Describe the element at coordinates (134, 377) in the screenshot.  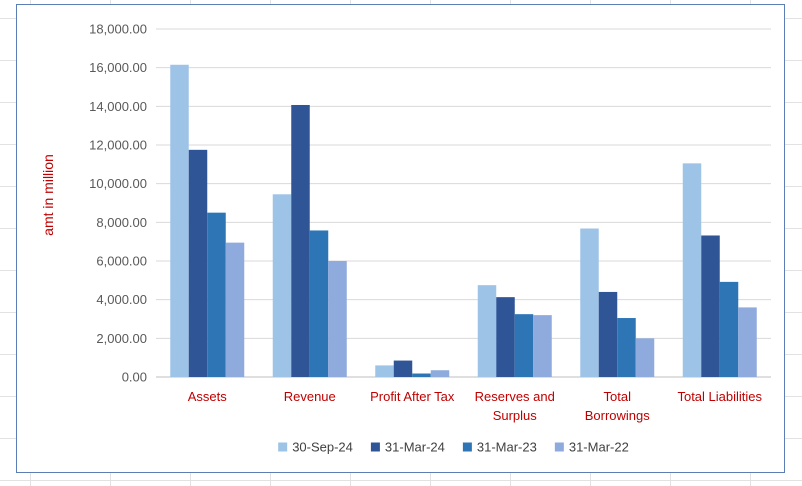
I see `y-tick-label: 0.00` at that location.